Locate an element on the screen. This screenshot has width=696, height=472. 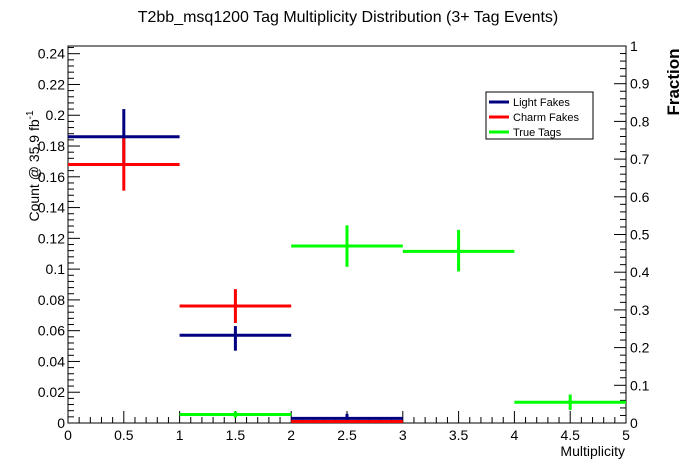
x-tick-label: 2 is located at coordinates (291, 435).